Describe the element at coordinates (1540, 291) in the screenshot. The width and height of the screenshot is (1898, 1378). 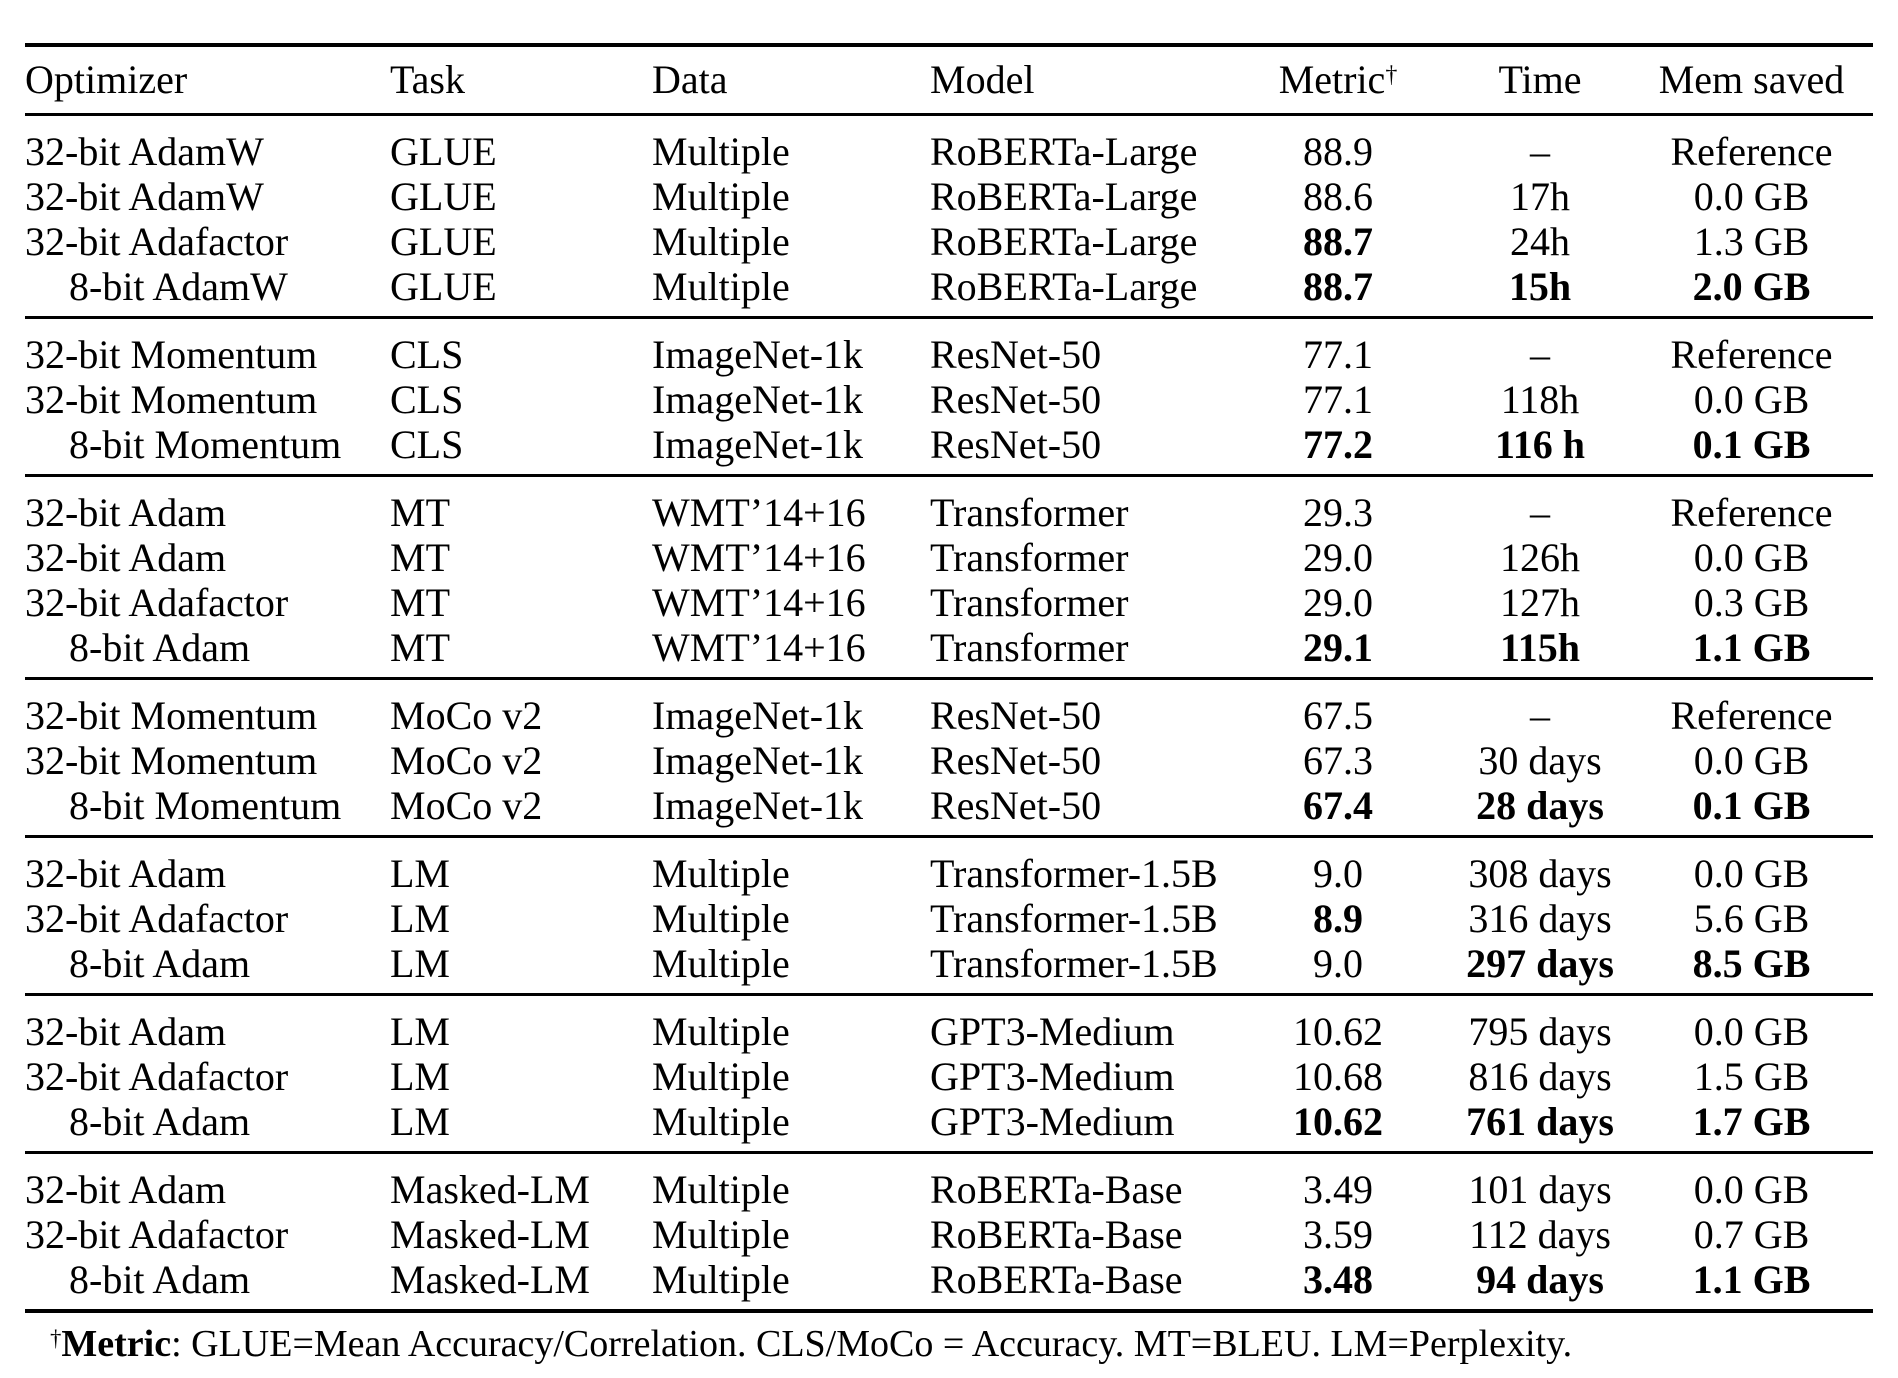
I see `cell-time: 15h` at that location.